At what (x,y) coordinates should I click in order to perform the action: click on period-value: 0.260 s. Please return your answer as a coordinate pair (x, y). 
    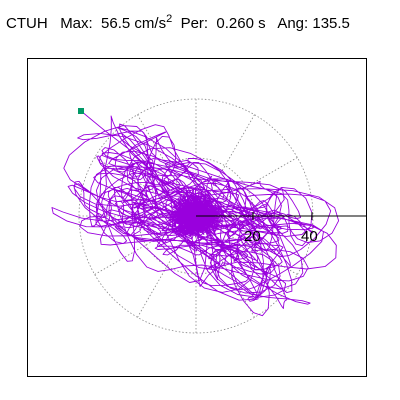
    Looking at the image, I should click on (241, 23).